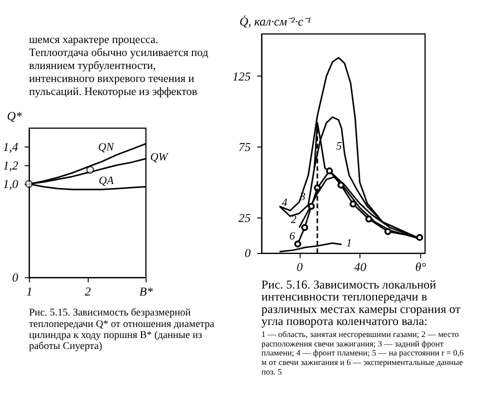  Describe the element at coordinates (106, 147) in the screenshot. I see `annotation: QN` at that location.